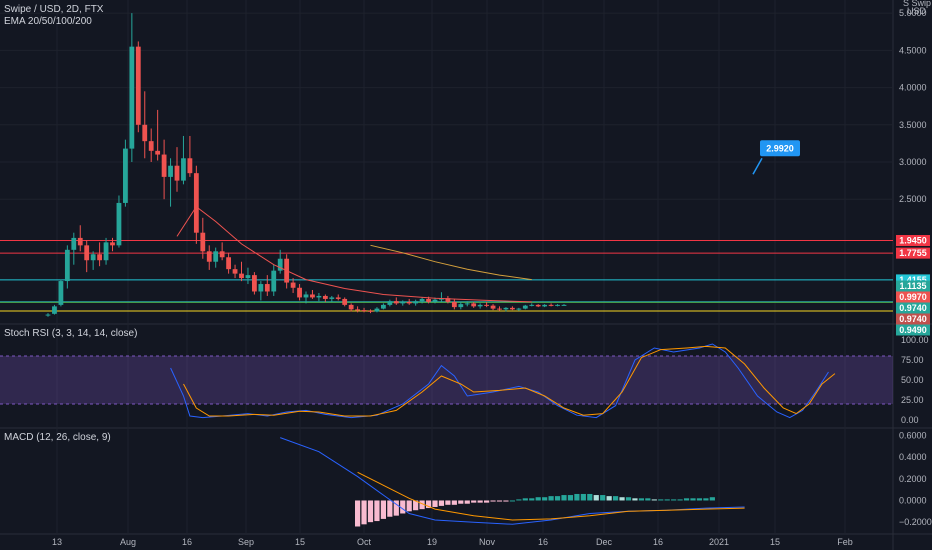 Image resolution: width=932 pixels, height=550 pixels. Describe the element at coordinates (910, 420) in the screenshot. I see `stoch-tick-label: 0.00` at that location.